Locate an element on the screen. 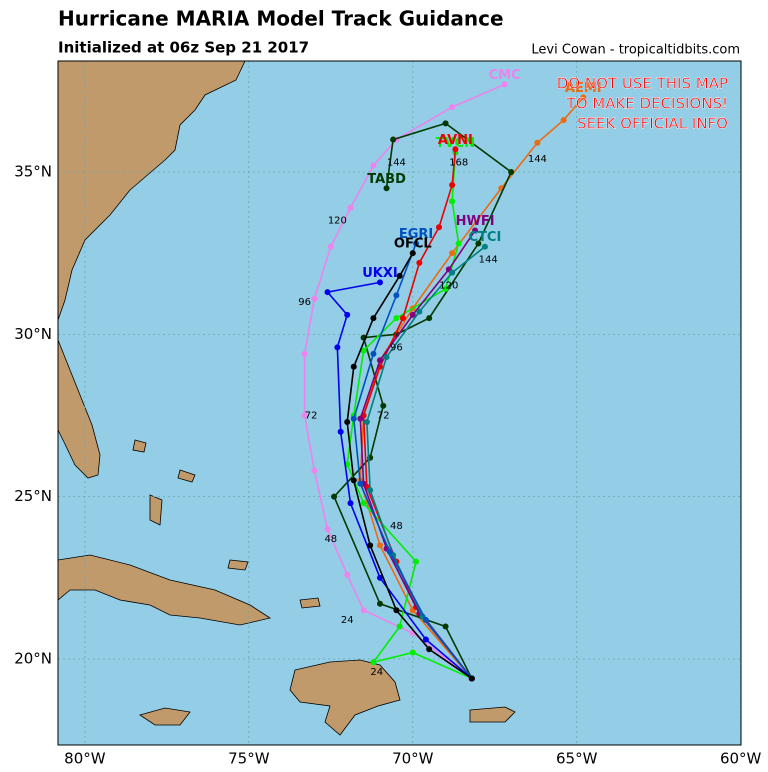 The height and width of the screenshot is (772, 768). track-name: HWFI is located at coordinates (475, 221).